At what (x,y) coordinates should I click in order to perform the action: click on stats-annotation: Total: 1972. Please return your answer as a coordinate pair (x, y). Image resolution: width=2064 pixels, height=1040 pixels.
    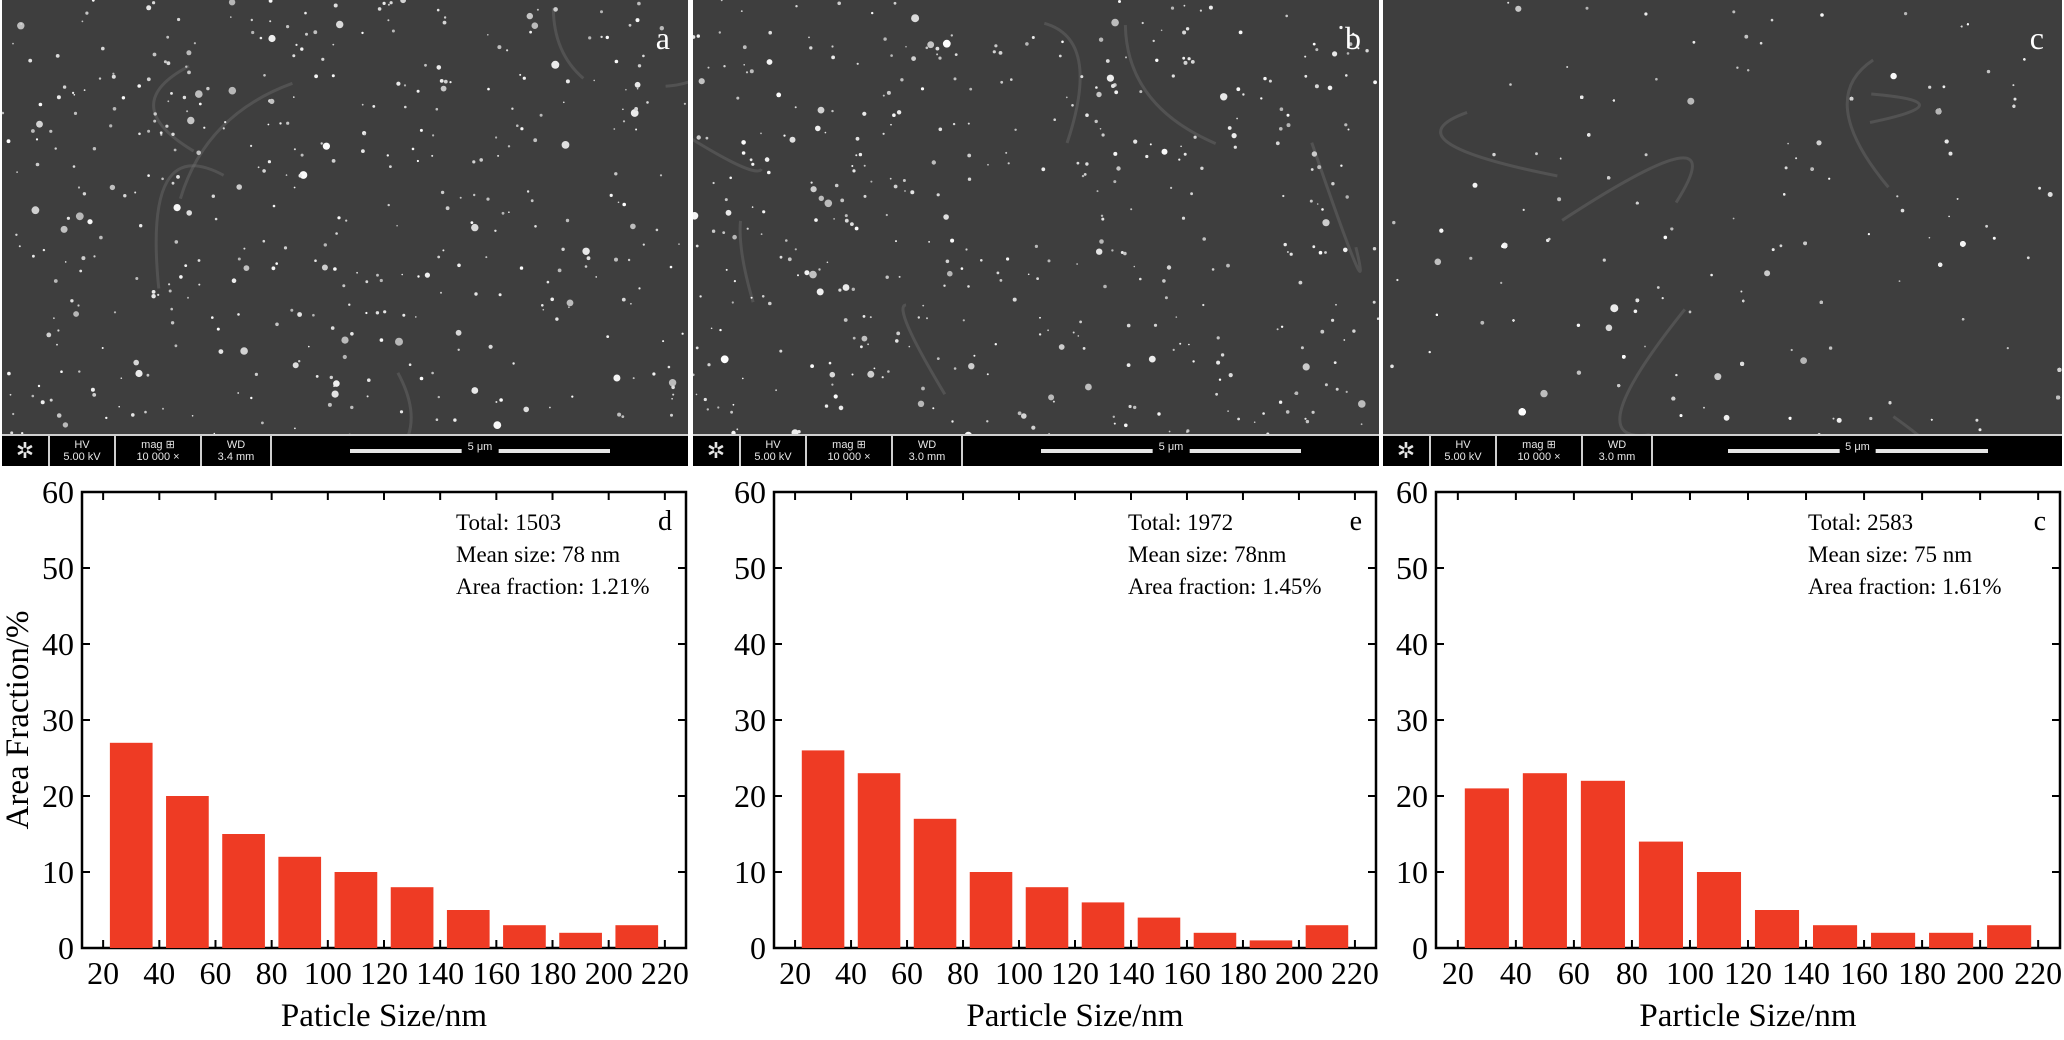
    Looking at the image, I should click on (1180, 522).